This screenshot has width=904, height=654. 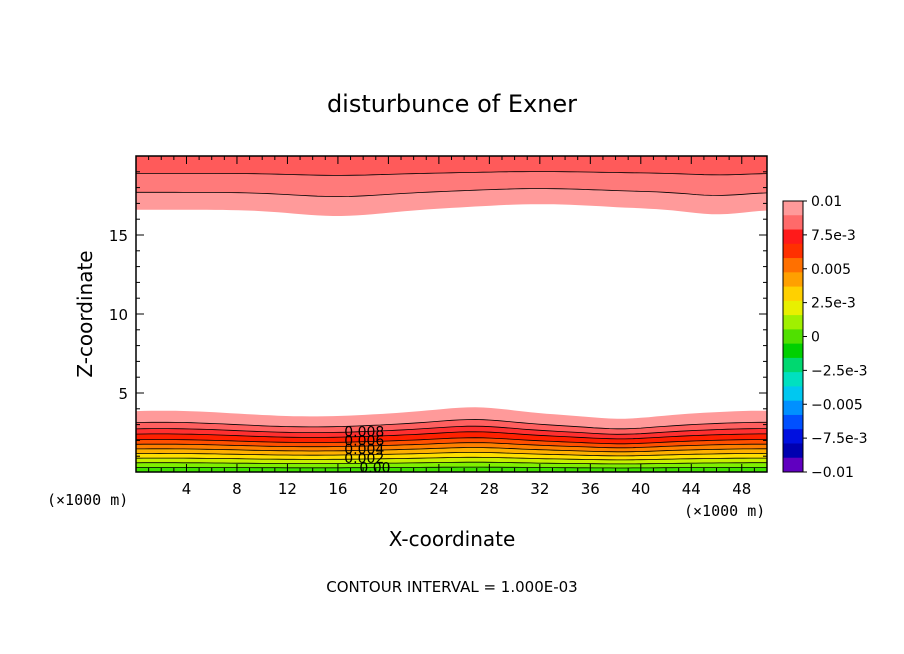 I want to click on colorbar-label: −0.005, so click(x=837, y=405).